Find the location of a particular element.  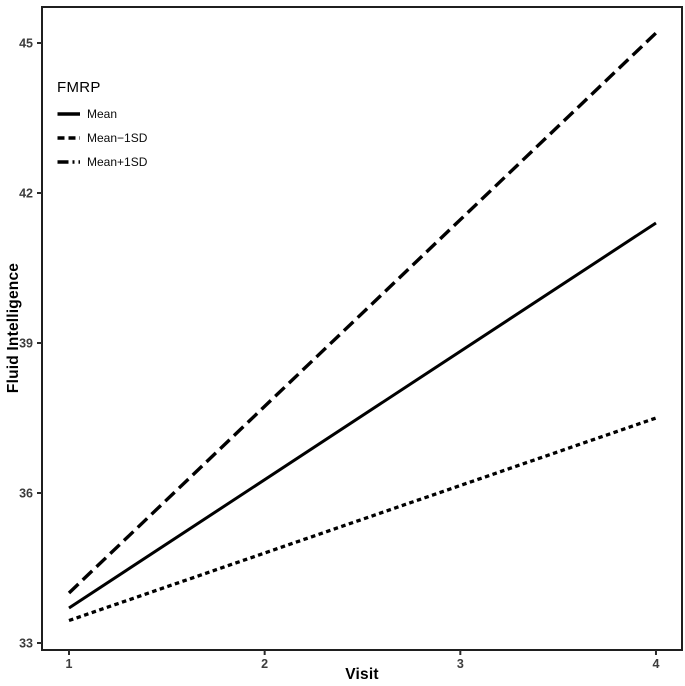

y-tick-label: 45 is located at coordinates (26, 44).